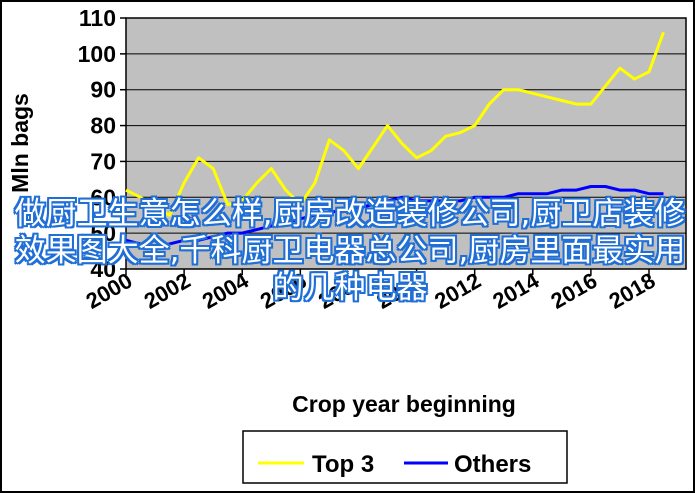 The image size is (695, 493). What do you see at coordinates (103, 197) in the screenshot?
I see `y-tick-label: 60` at bounding box center [103, 197].